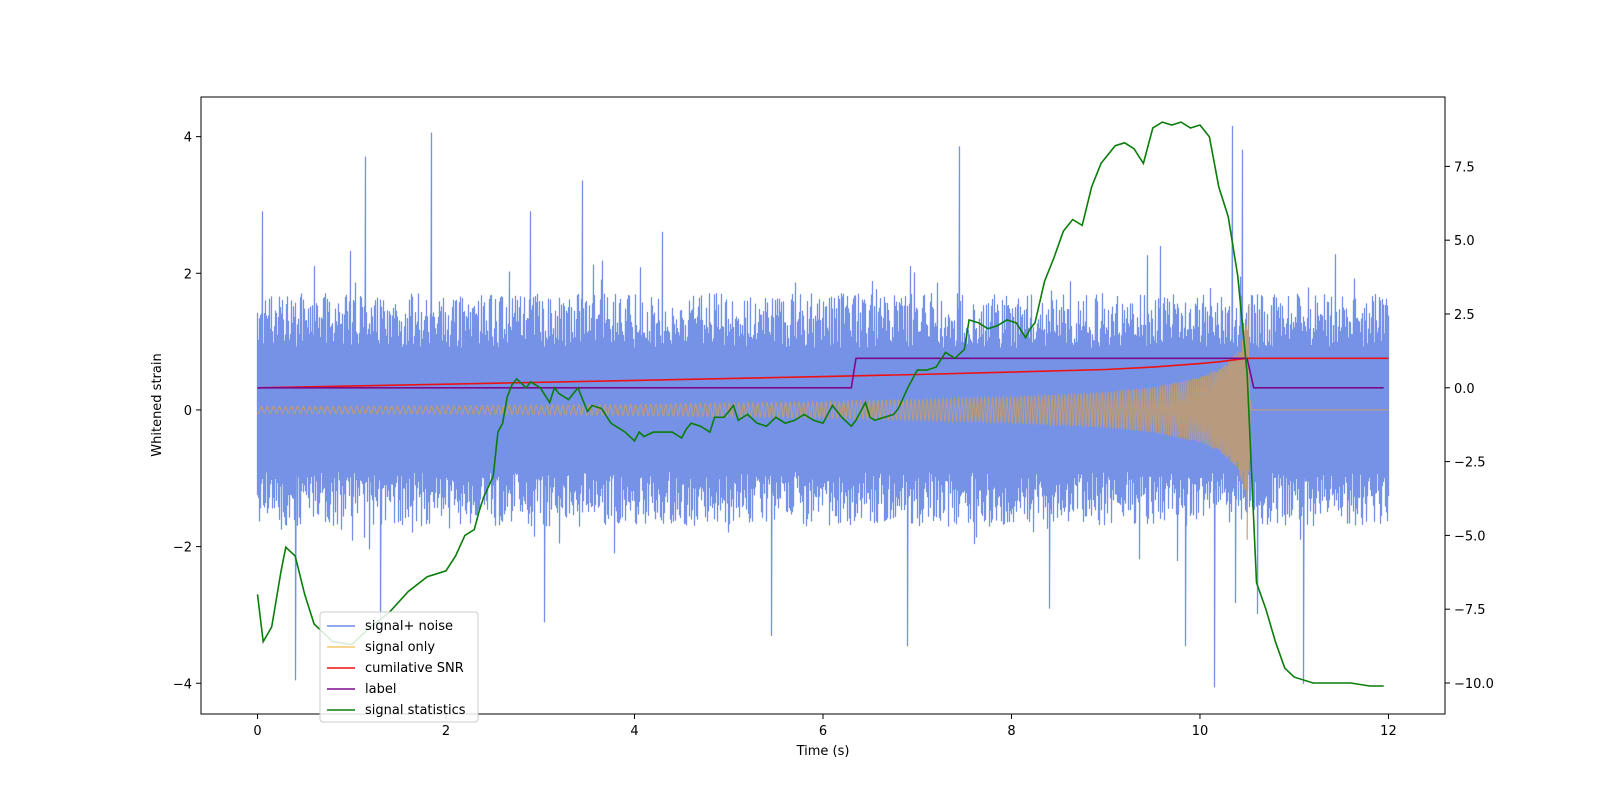 Image resolution: width=1600 pixels, height=800 pixels. I want to click on y-left-tick-label: 0, so click(188, 411).